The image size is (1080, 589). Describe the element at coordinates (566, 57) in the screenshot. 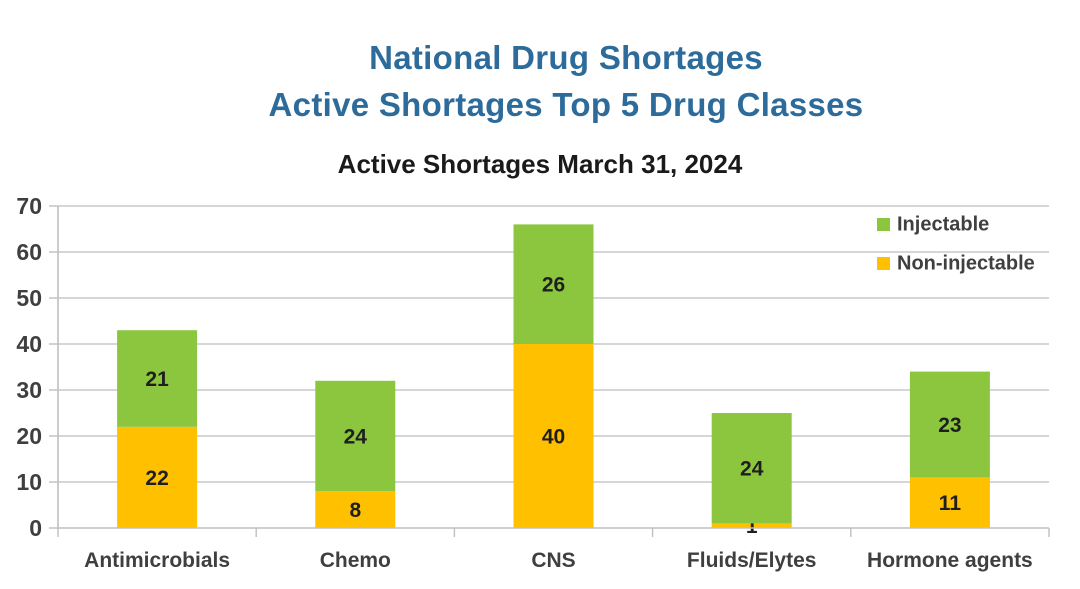

I see `page-title-line1: National Drug Shortages` at that location.